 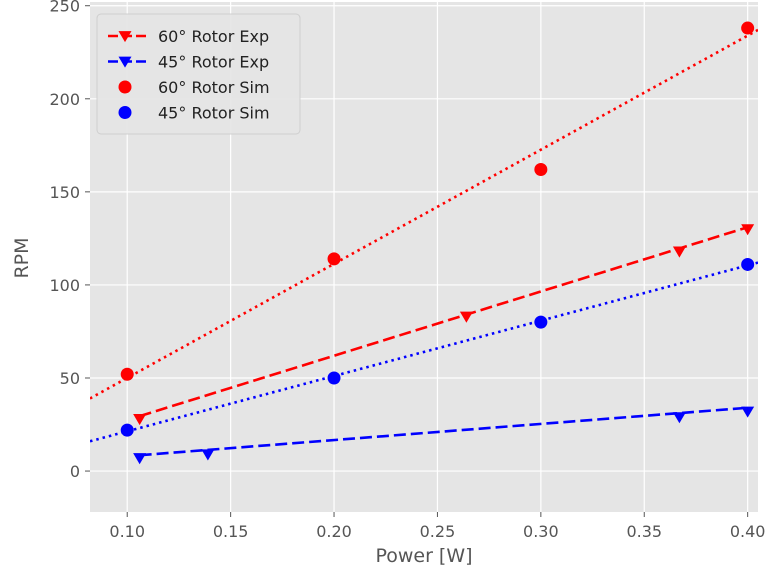 What do you see at coordinates (127, 531) in the screenshot?
I see `x-tick-label: 0.10` at bounding box center [127, 531].